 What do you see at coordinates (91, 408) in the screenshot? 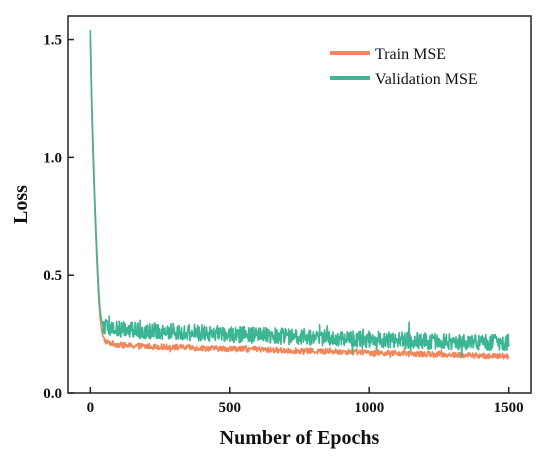
I see `x-tick-label: 0` at bounding box center [91, 408].